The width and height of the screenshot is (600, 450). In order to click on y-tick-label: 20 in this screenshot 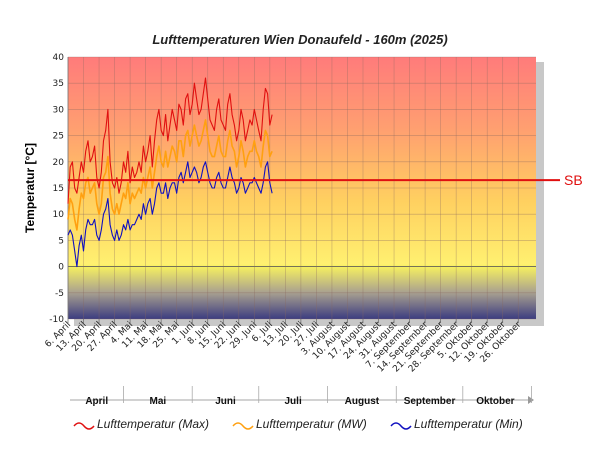, I will do `click(59, 163)`.